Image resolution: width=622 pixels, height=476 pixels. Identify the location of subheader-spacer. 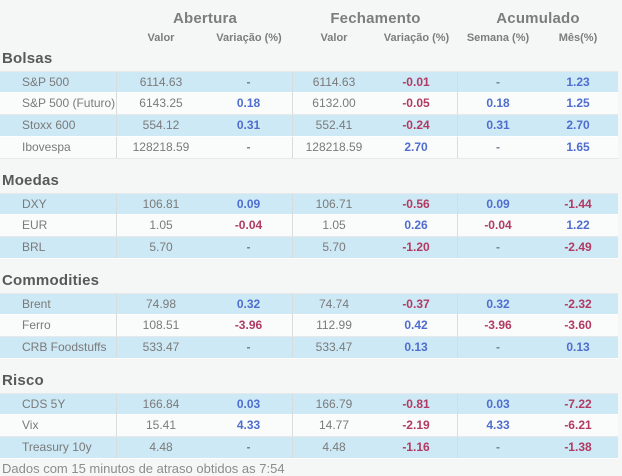
(58, 38).